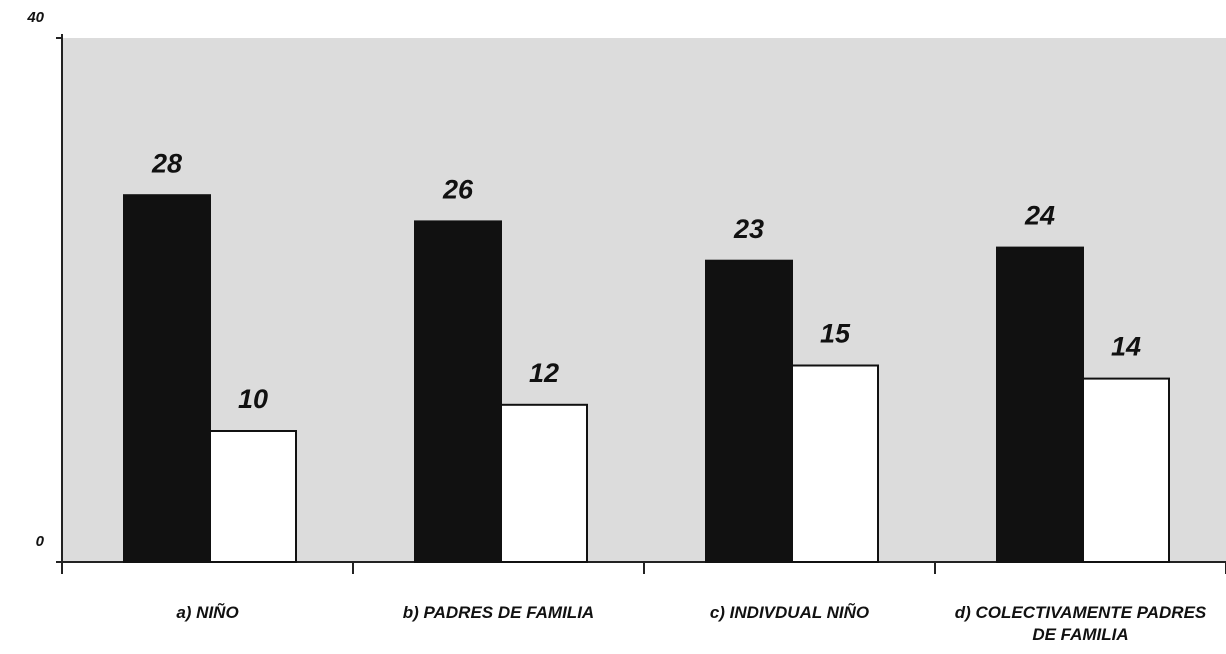  I want to click on x-tick-label: b) PADRES DE FAMILIA, so click(498, 612).